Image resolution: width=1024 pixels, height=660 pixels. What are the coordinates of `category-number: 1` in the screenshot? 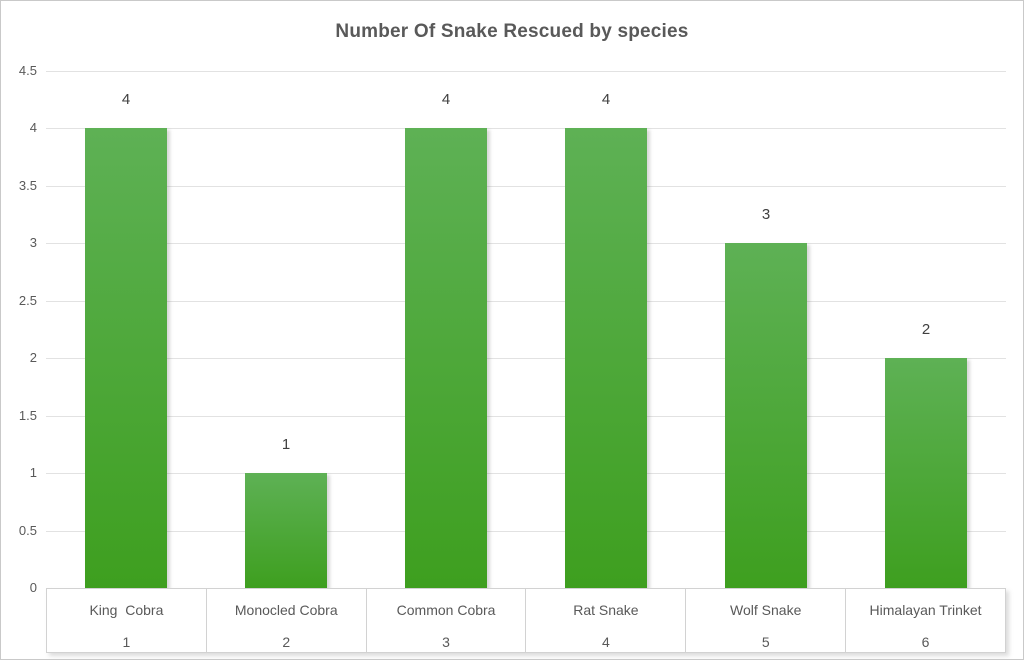 It's located at (126, 642).